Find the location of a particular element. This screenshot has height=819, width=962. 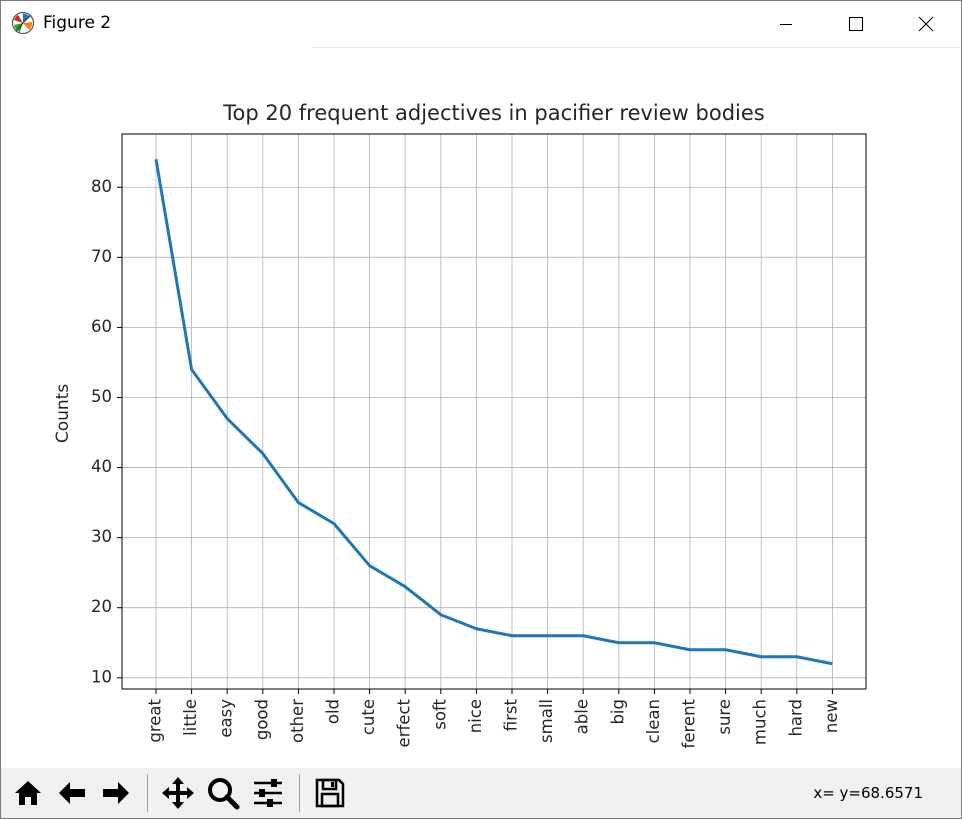

x-tick-label: sure is located at coordinates (724, 717).